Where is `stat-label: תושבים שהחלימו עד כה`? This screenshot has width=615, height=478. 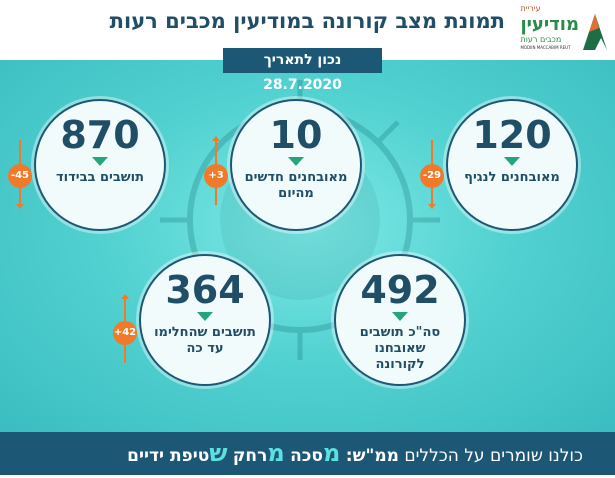 stat-label: תושבים שהחלימו עד כה is located at coordinates (205, 340).